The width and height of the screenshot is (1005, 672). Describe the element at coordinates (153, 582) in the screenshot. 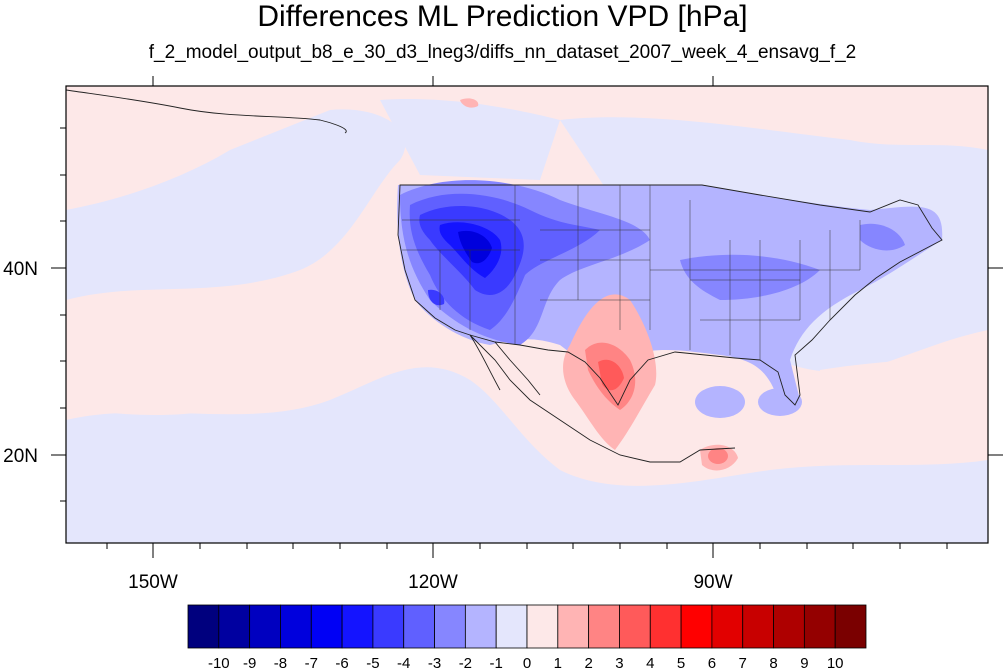

I see `x-tick-label-150w: 150W` at that location.